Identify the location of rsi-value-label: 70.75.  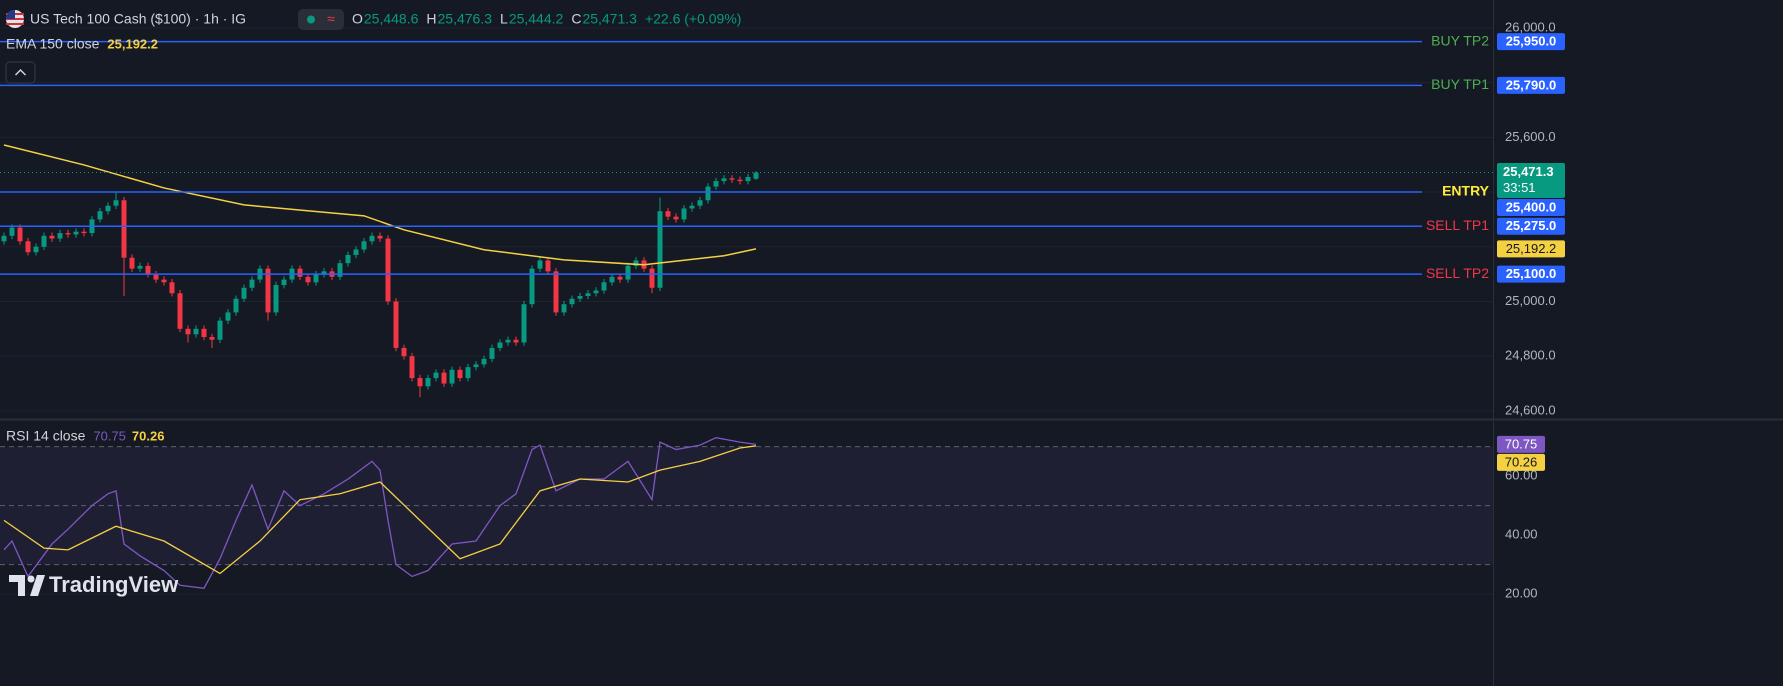
(1521, 443).